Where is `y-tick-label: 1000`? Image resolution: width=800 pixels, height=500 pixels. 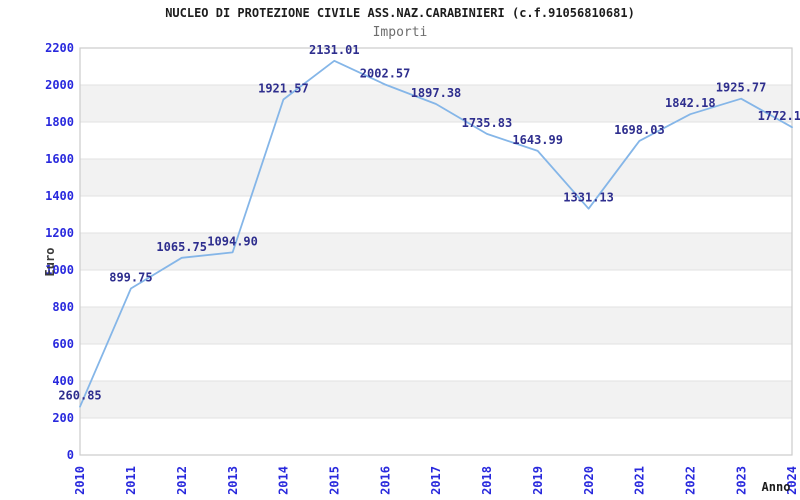 y-tick-label: 1000 is located at coordinates (59, 270).